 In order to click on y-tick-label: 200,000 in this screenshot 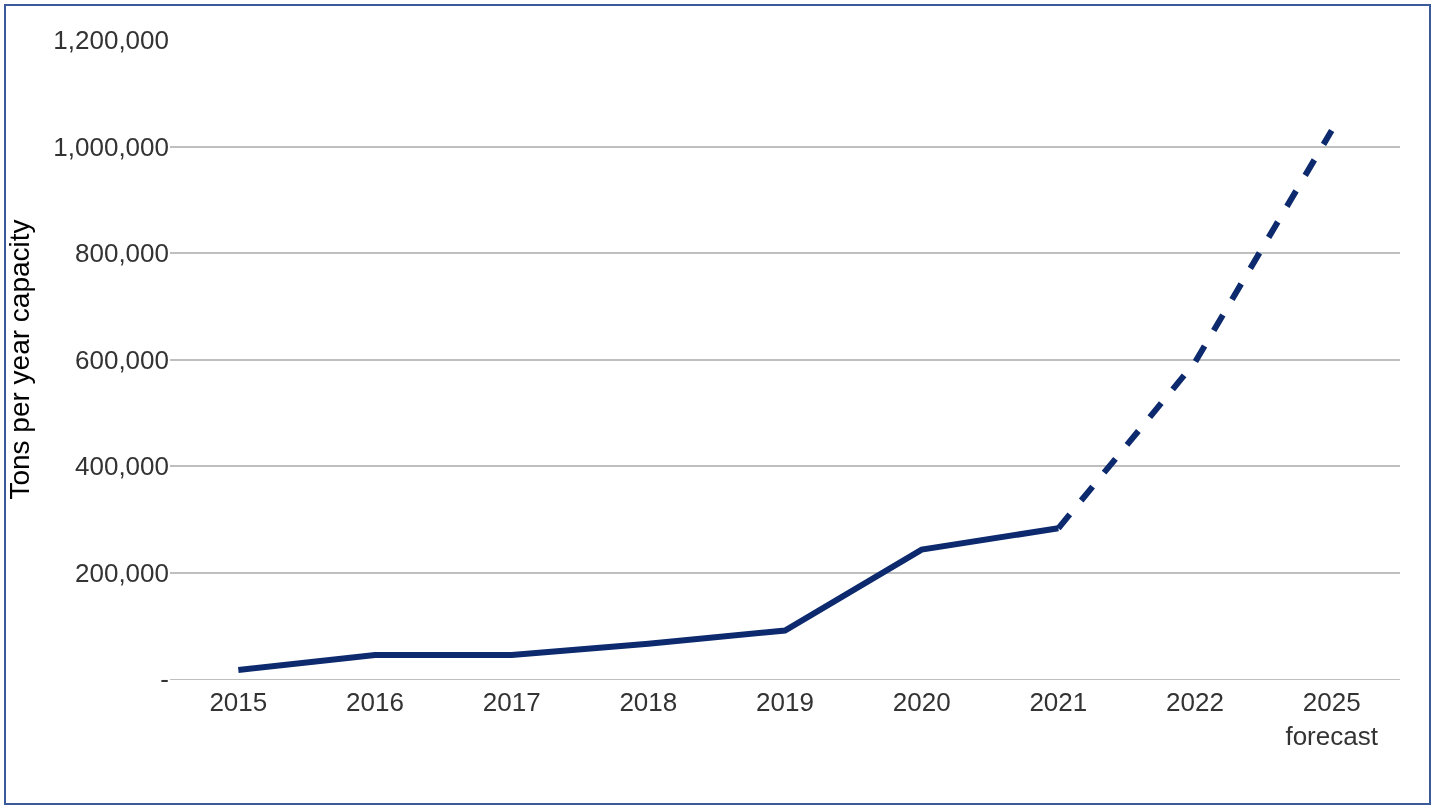, I will do `click(122, 572)`.